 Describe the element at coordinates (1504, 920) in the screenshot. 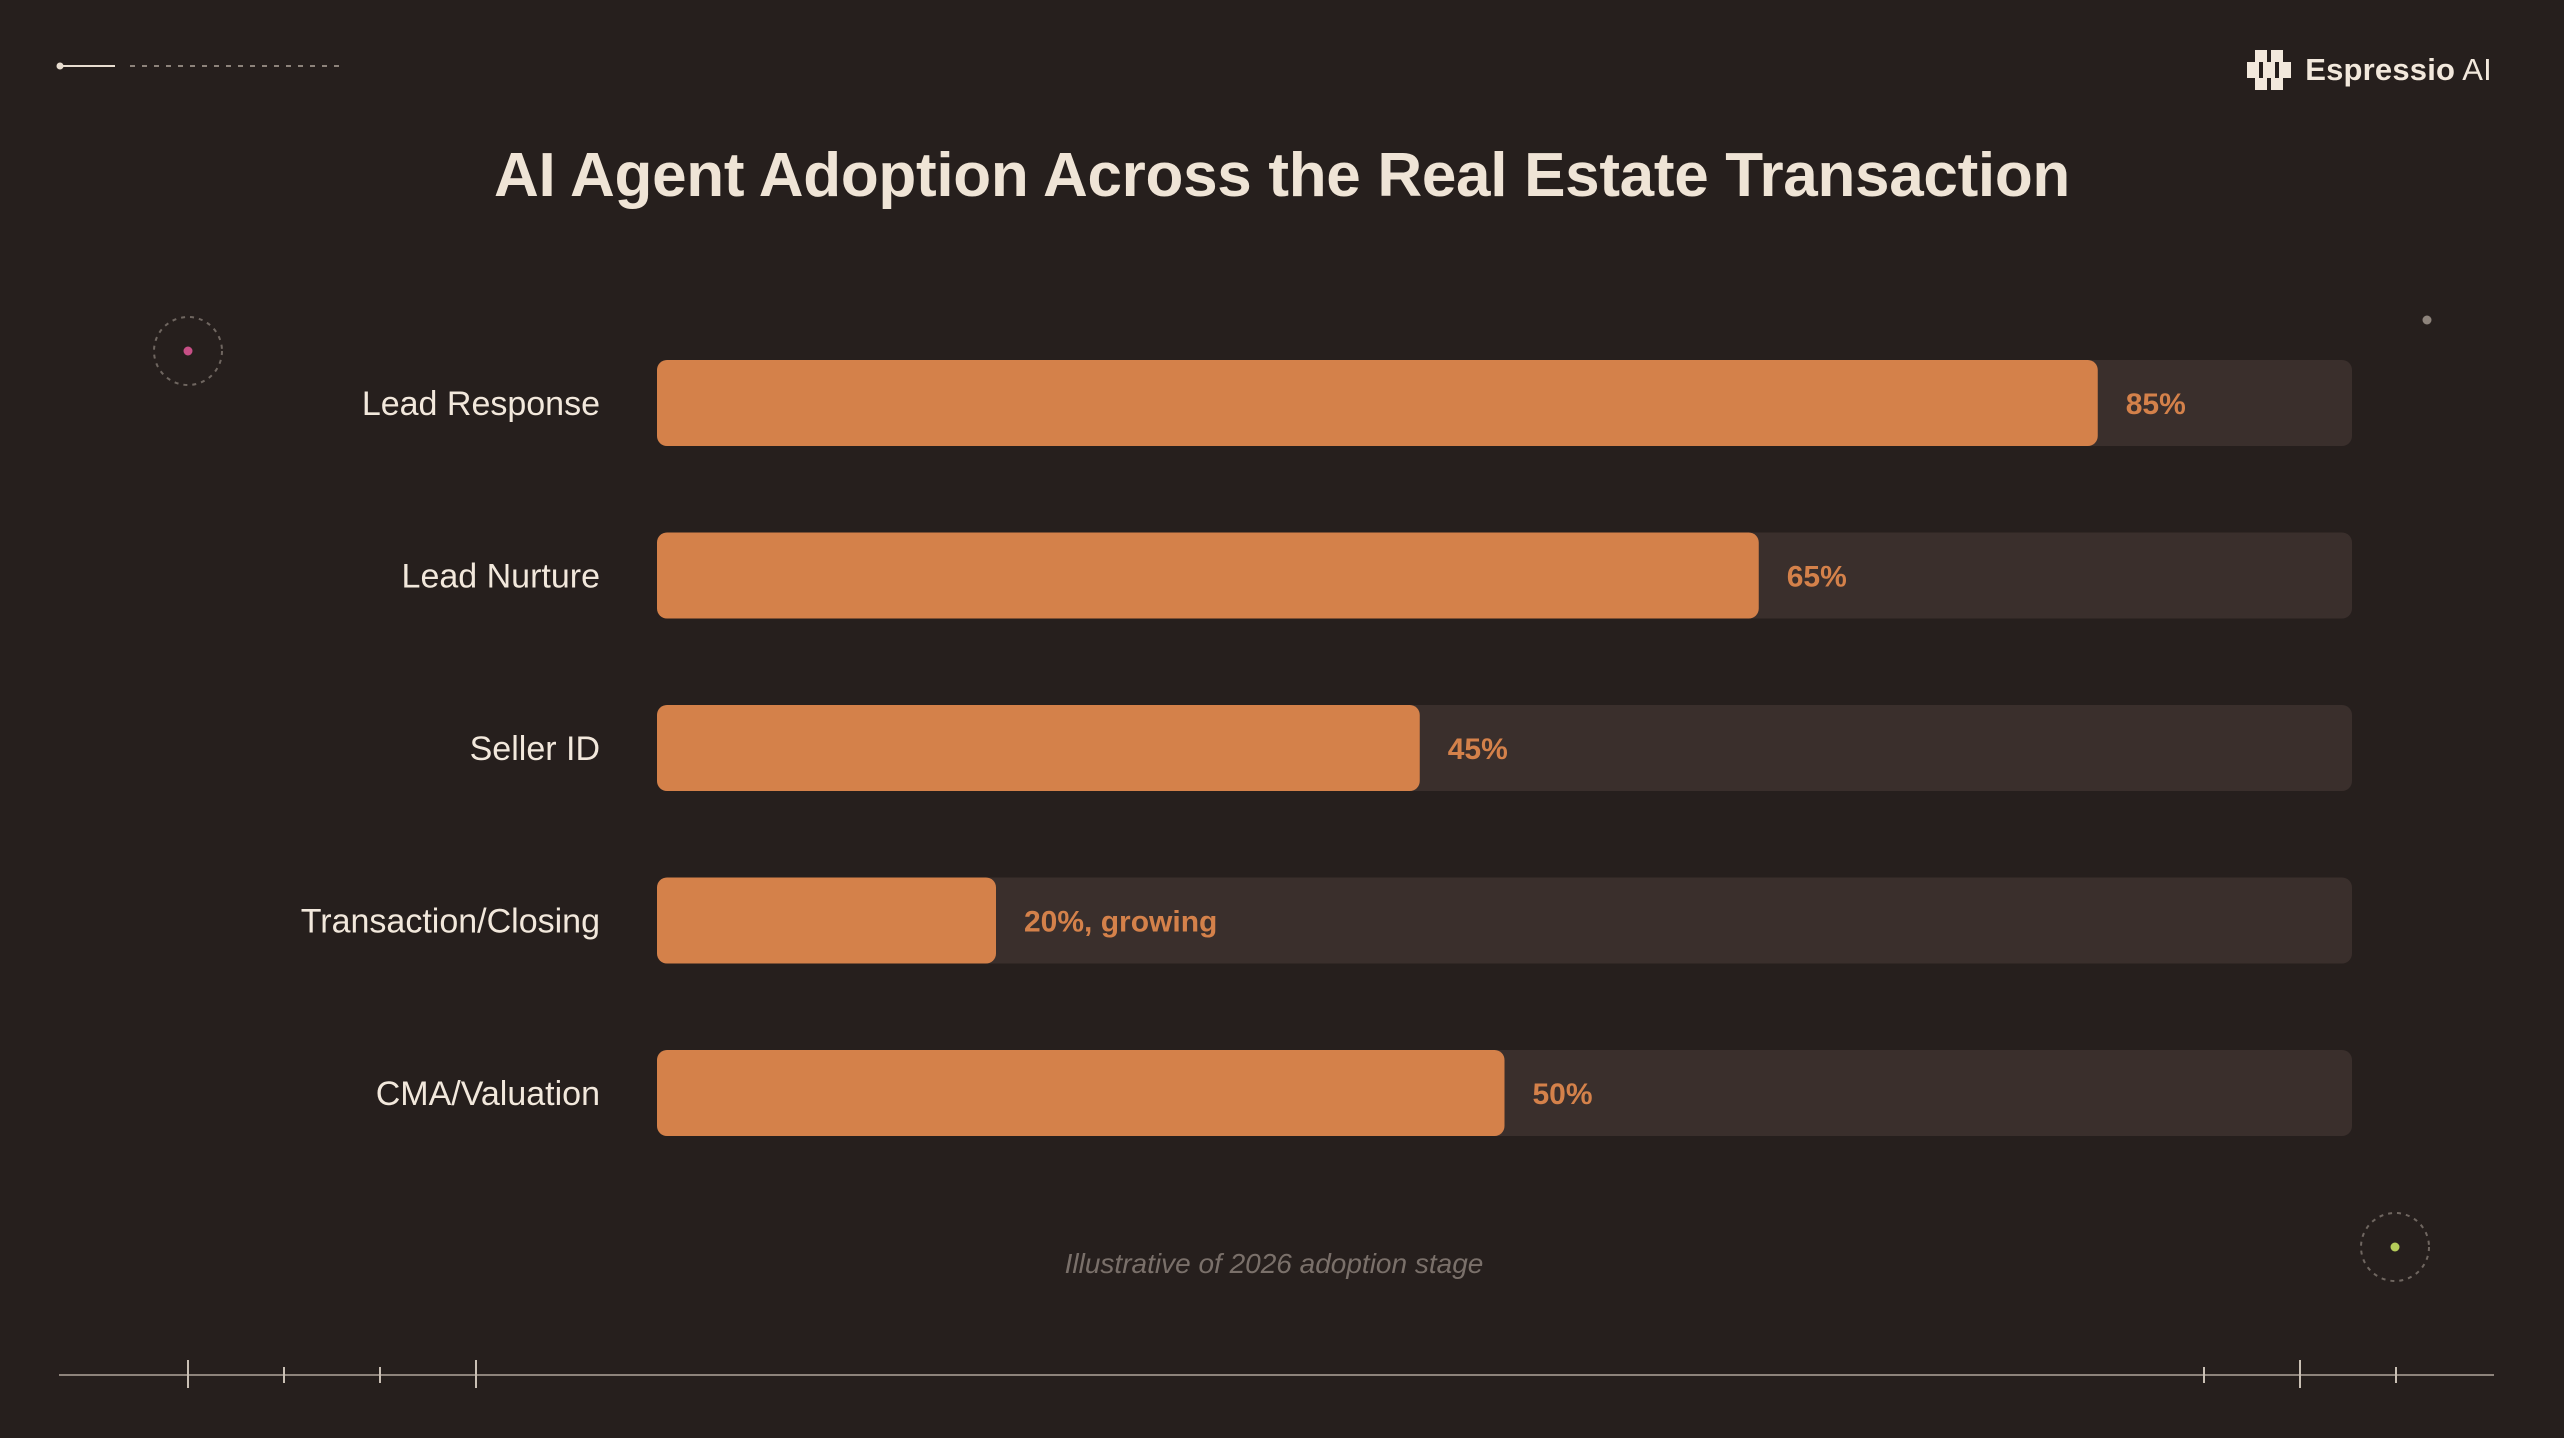

I see `bar-track` at that location.